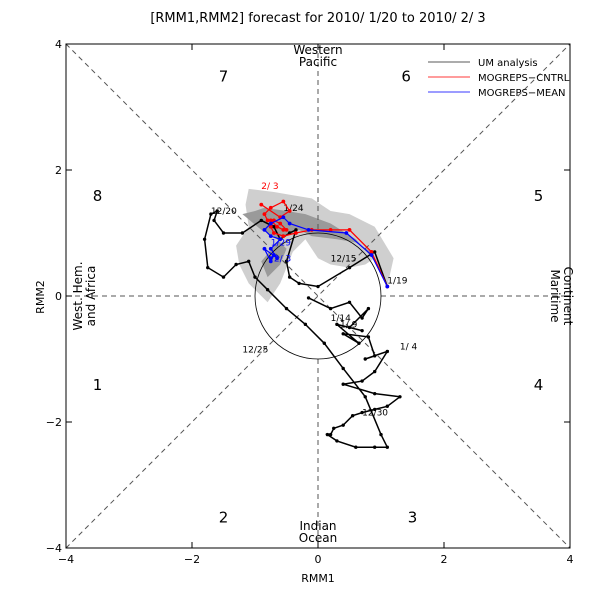 The width and height of the screenshot is (590, 590). What do you see at coordinates (406, 77) in the screenshot?
I see `phase-label: 6` at bounding box center [406, 77].